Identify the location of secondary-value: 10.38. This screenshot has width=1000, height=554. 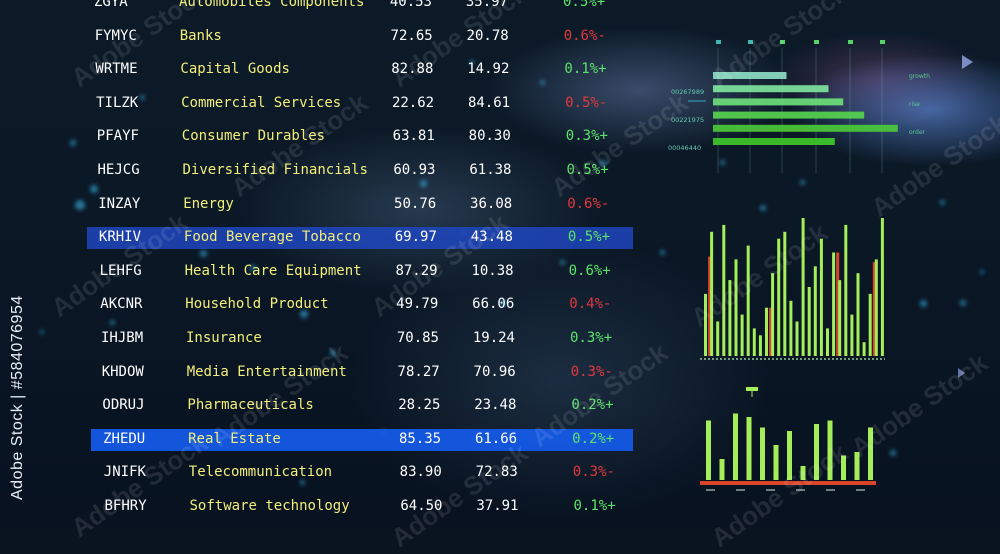
(492, 270).